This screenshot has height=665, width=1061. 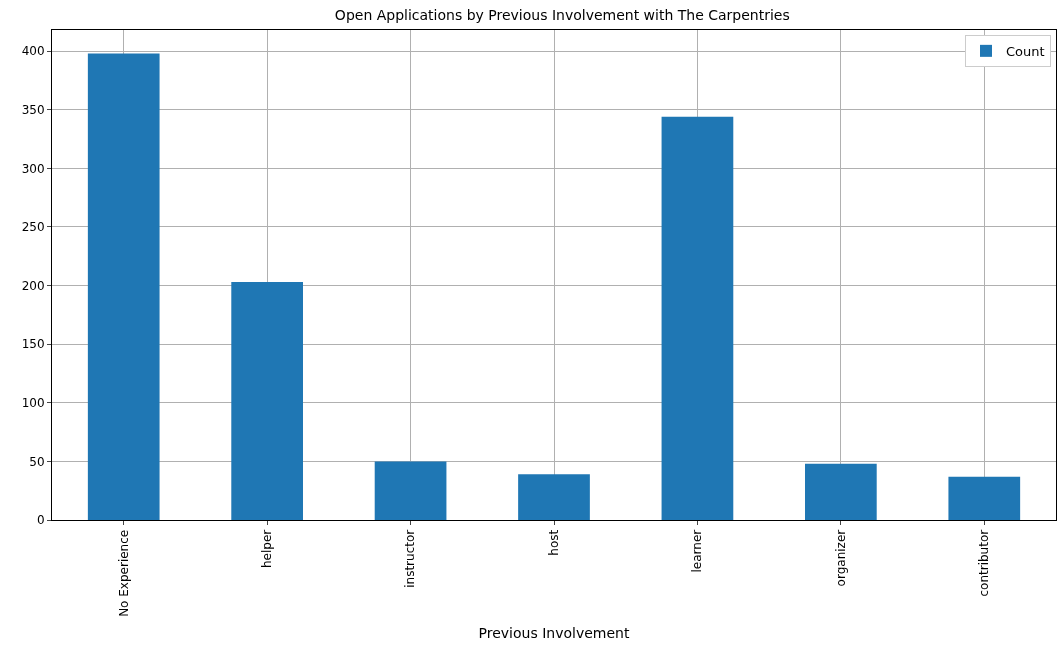 I want to click on y-tick-label: 150, so click(x=33, y=344).